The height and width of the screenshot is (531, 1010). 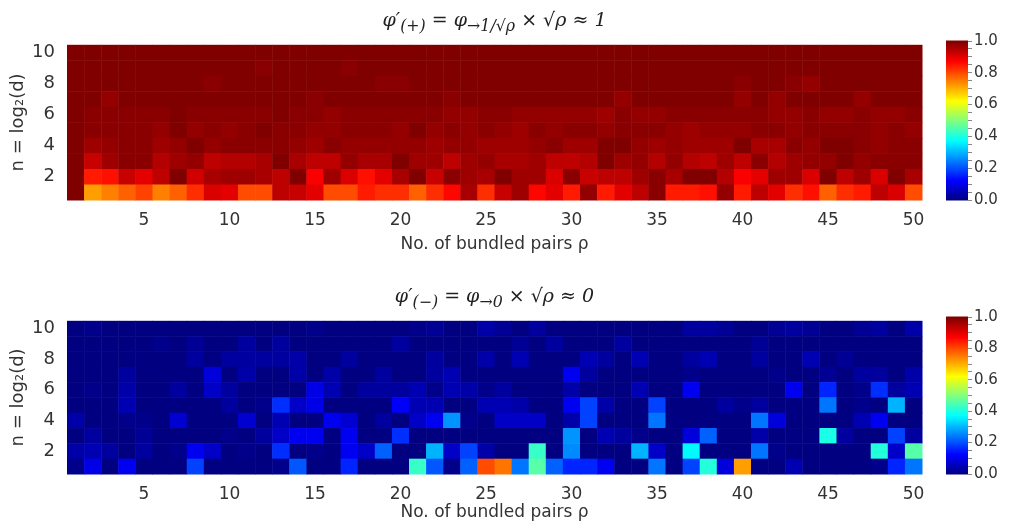 I want to click on chart-title: φ′$_{(+)}$ = φ$_{→1/√ρ}$ × √ρ ≈ 1, so click(x=494, y=21).